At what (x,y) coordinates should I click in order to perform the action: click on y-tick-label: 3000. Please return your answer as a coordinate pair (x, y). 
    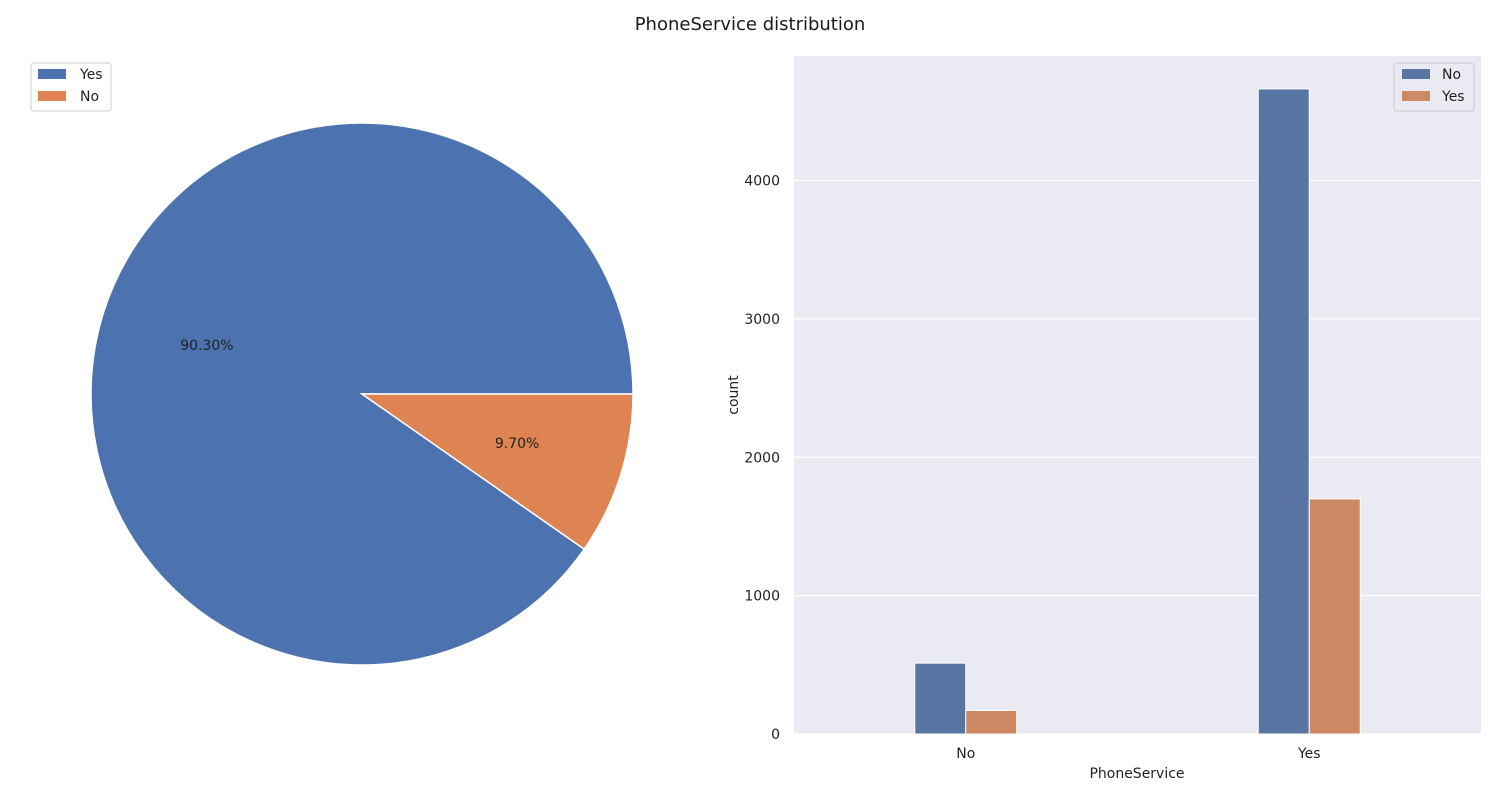
    Looking at the image, I should click on (762, 320).